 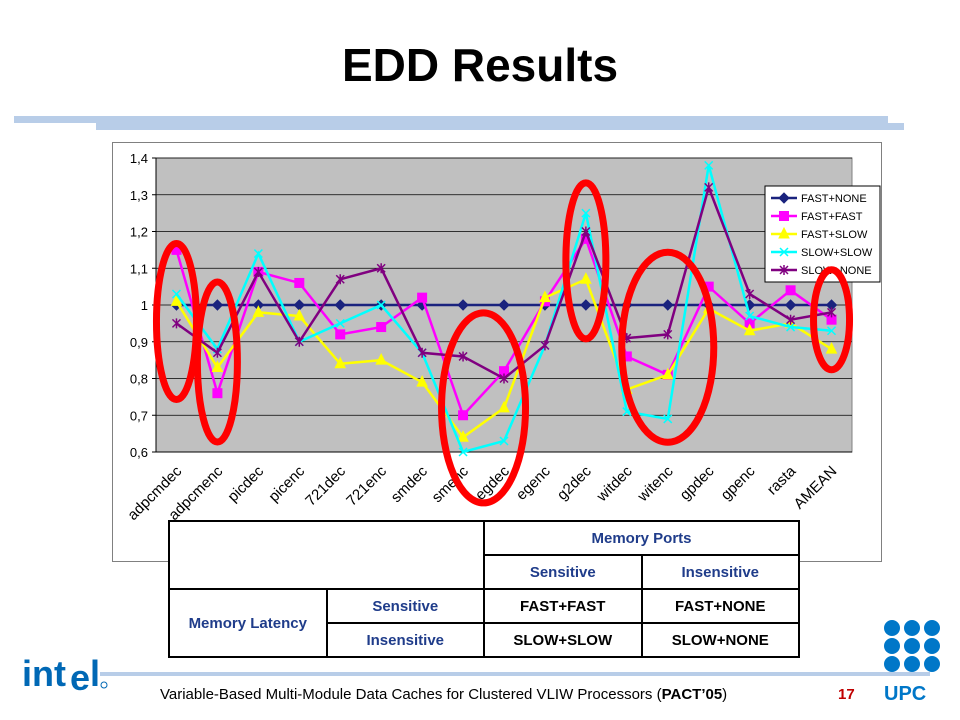 I want to click on y-tick-label: 0,9, so click(x=139, y=342).